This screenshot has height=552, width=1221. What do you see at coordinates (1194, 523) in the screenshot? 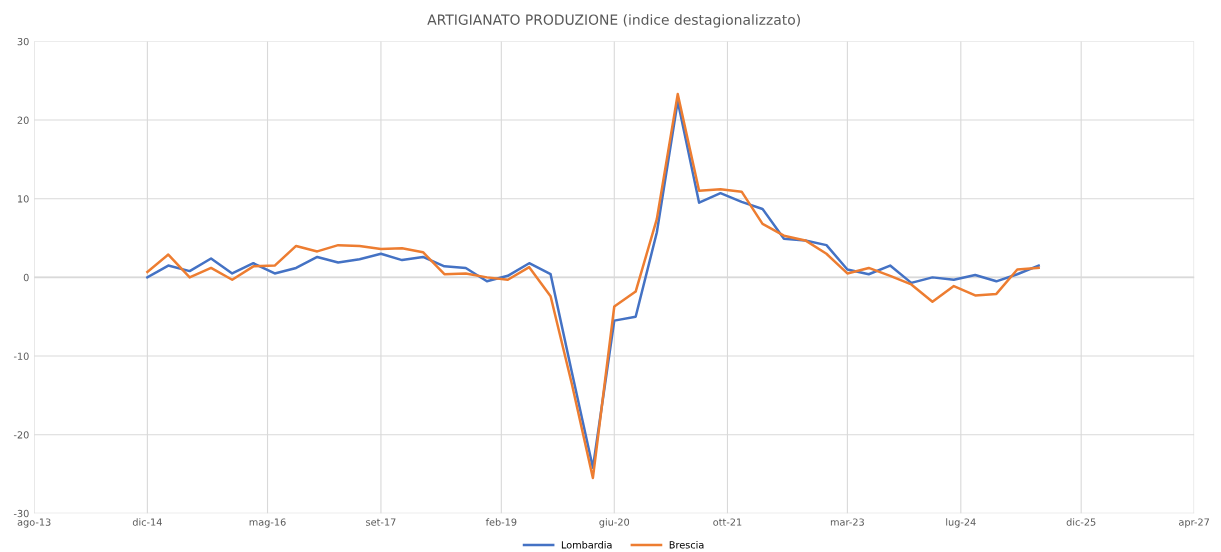
I see `x-tick-label: apr-27` at bounding box center [1194, 523].